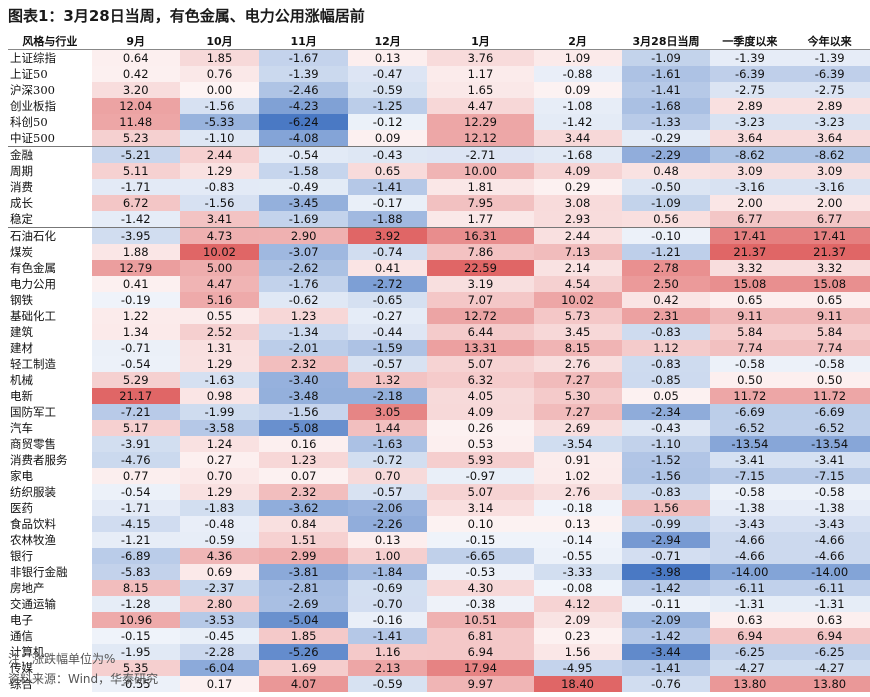 This screenshot has width=870, height=697. I want to click on value-cell: -0.43, so click(666, 428).